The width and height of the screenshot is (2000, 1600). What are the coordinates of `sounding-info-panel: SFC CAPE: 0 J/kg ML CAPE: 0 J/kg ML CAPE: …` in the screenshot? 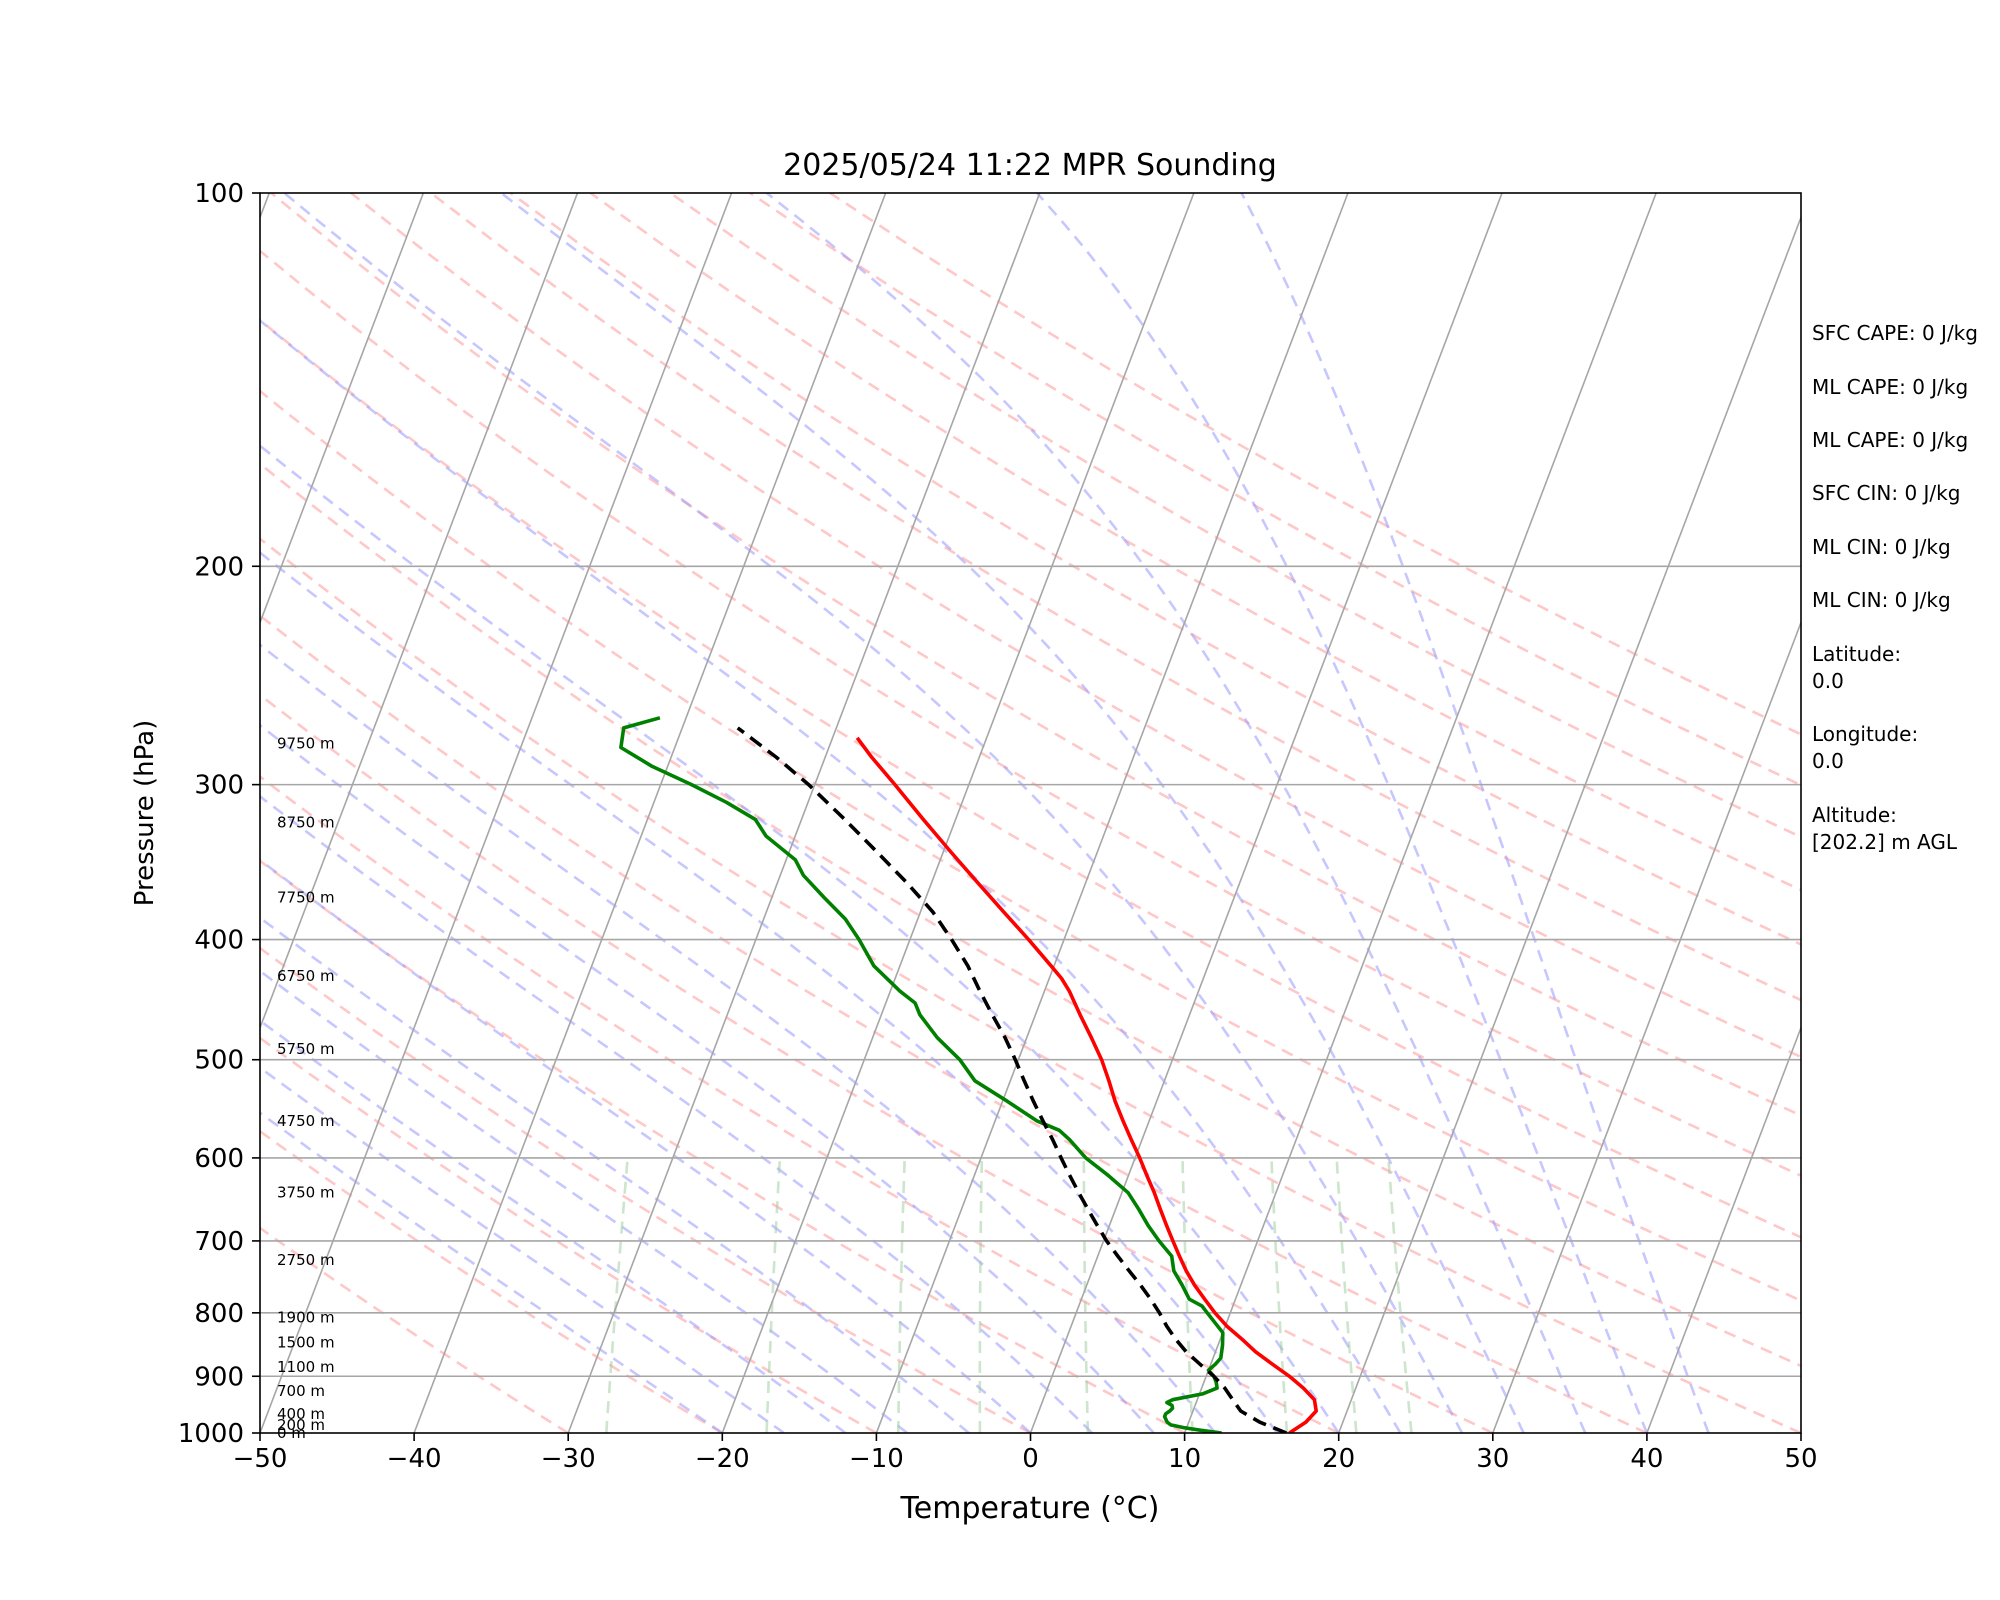 It's located at (1895, 587).